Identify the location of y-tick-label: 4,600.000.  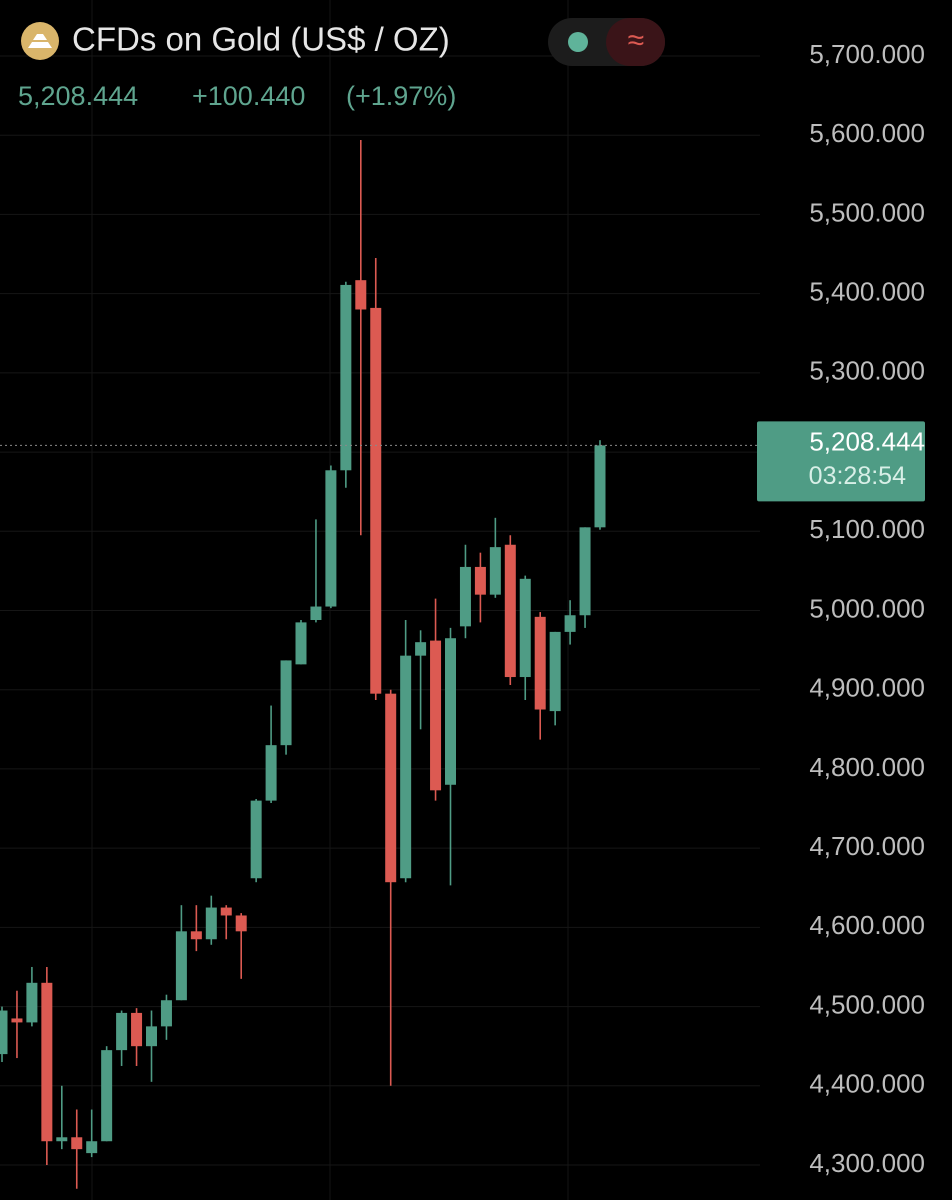
(867, 925).